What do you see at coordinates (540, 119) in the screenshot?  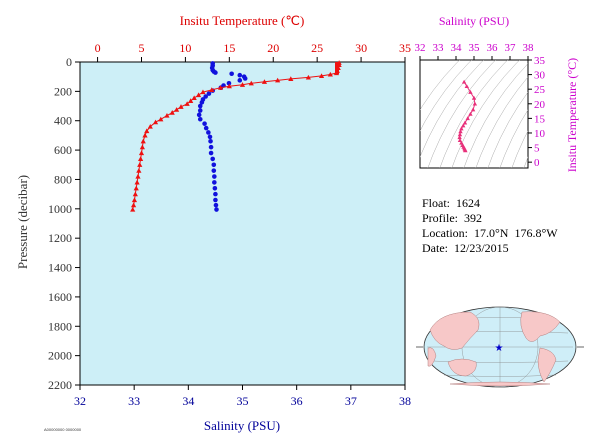 I see `inset-right-tick-label: 15` at bounding box center [540, 119].